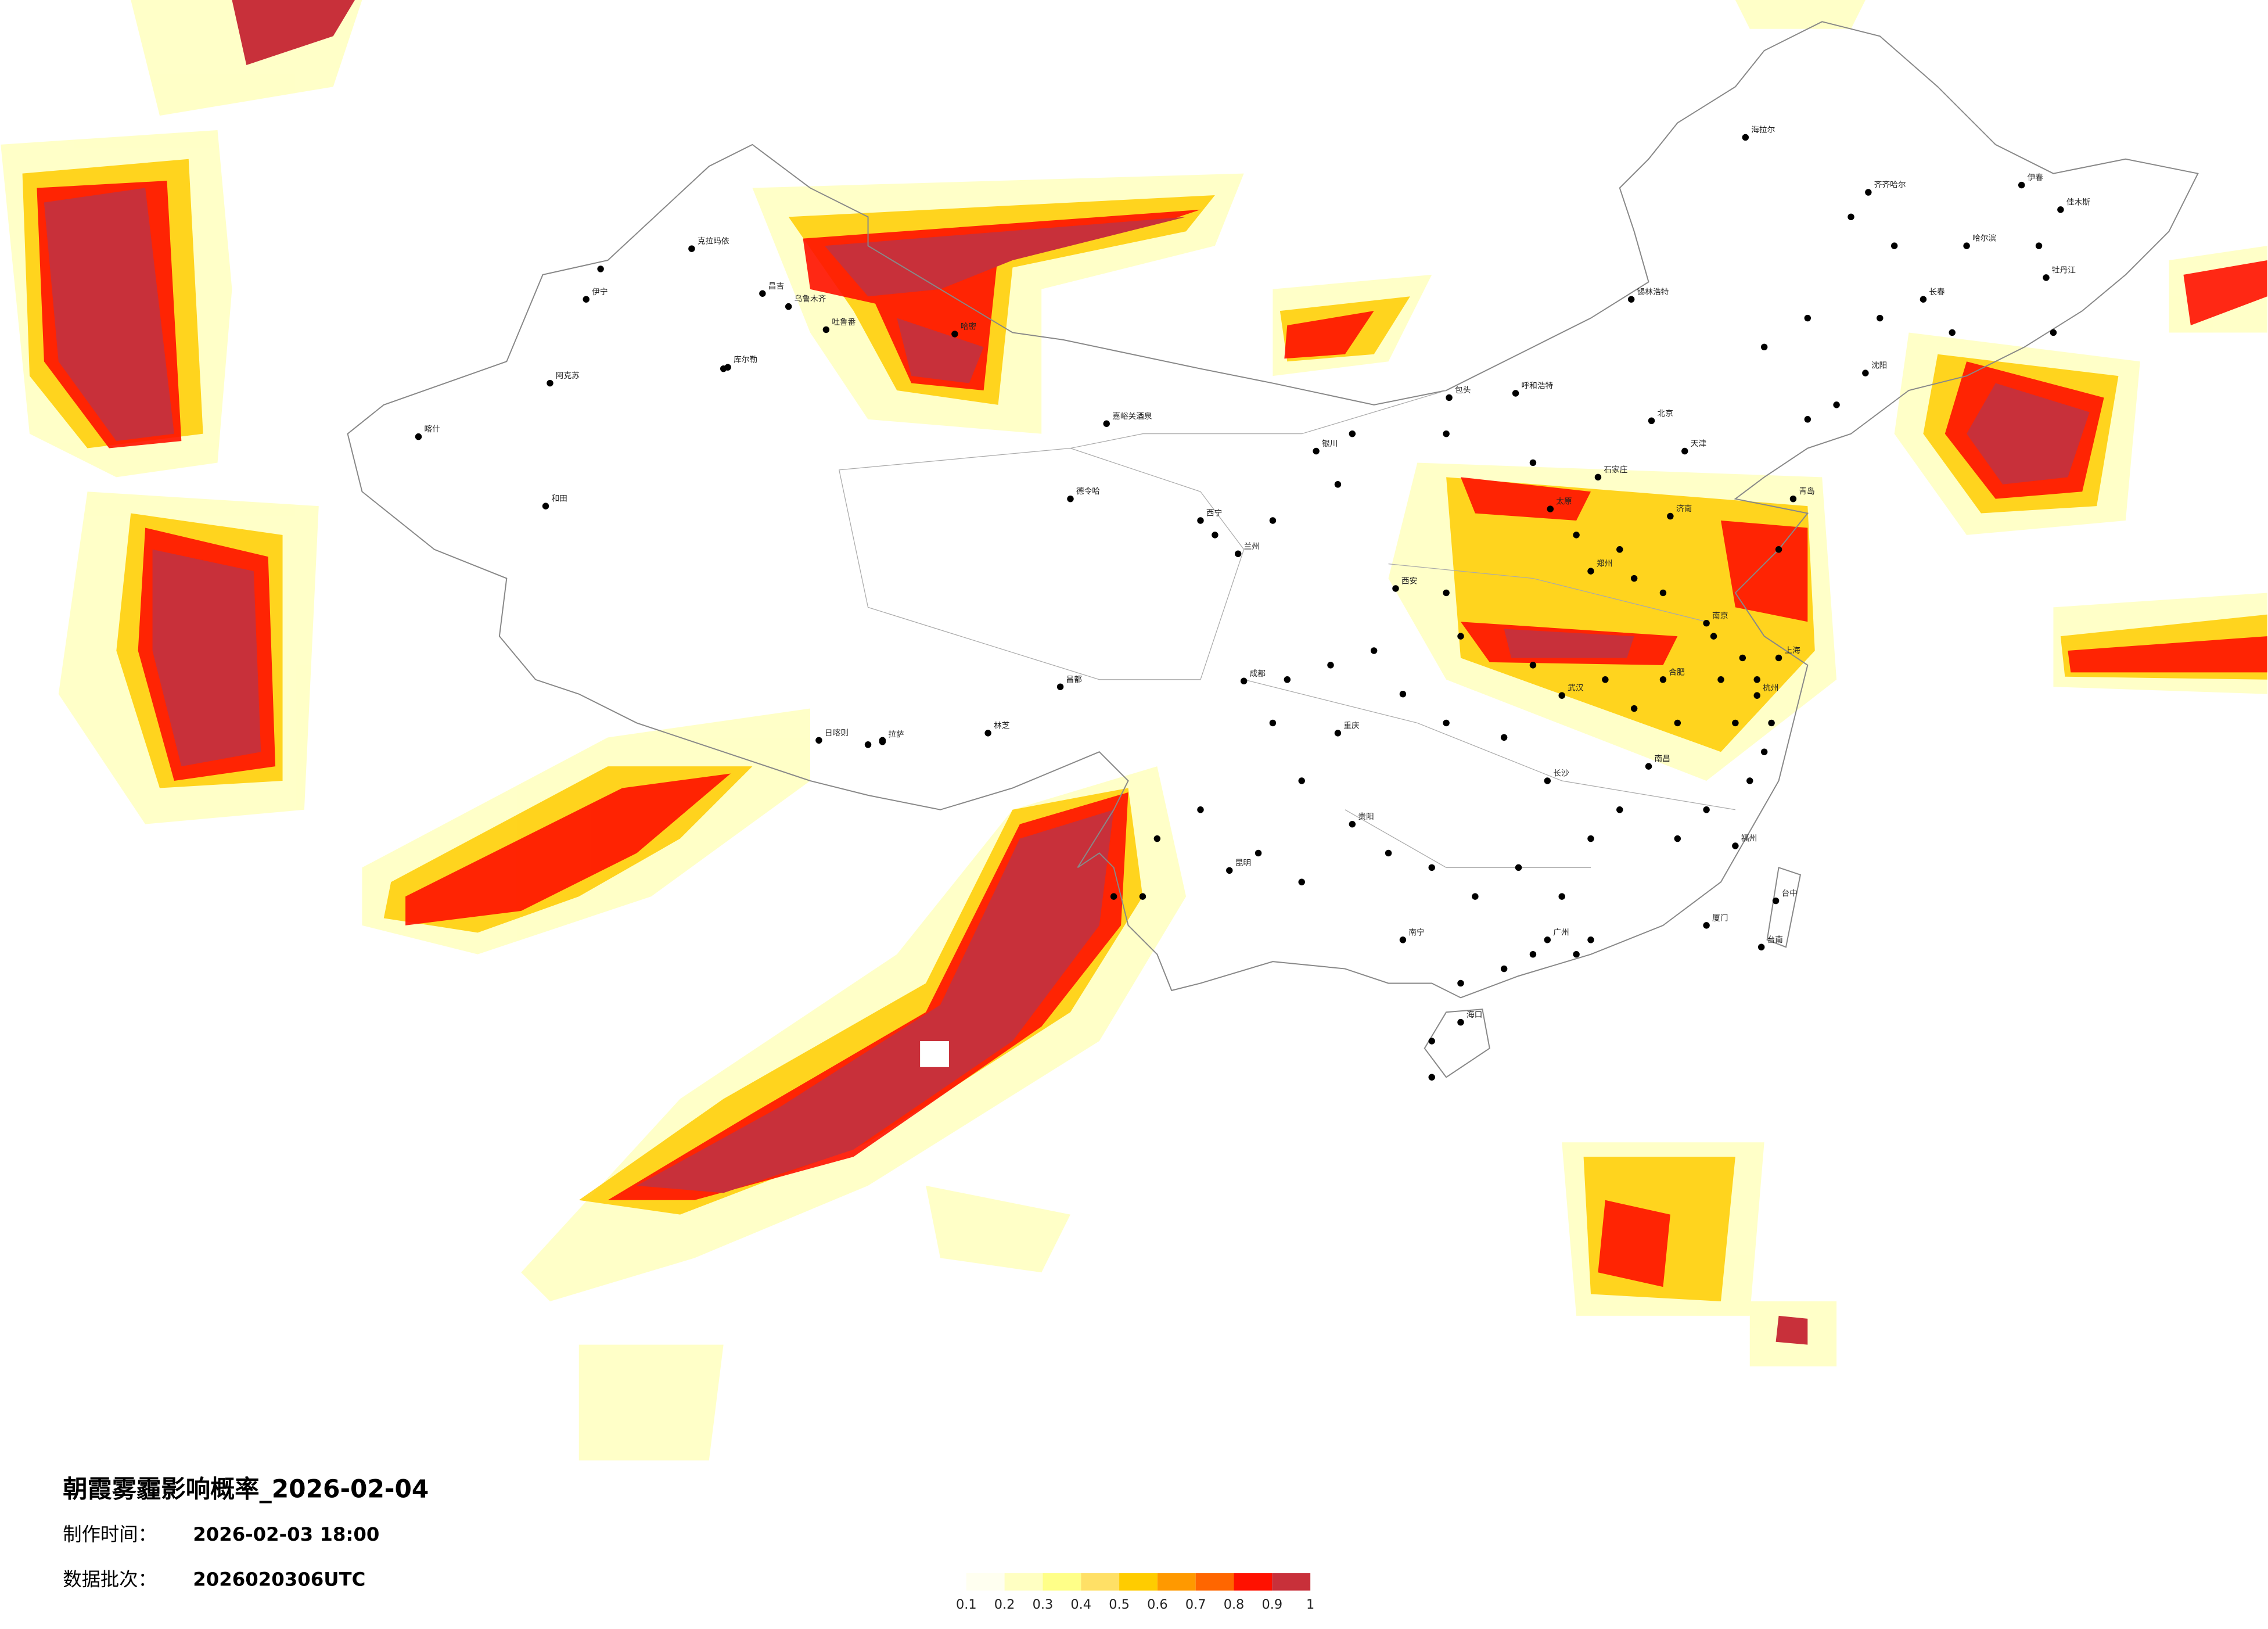 The image size is (2268, 1629). What do you see at coordinates (1409, 581) in the screenshot?
I see `city-label: 西安` at bounding box center [1409, 581].